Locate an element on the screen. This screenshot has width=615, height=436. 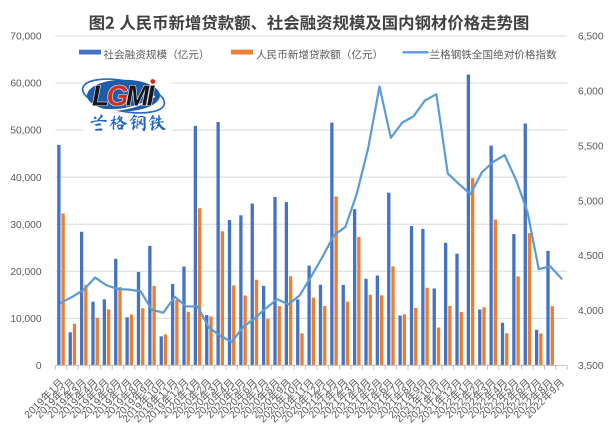
svg-text: 6,500 is located at coordinates (591, 37).